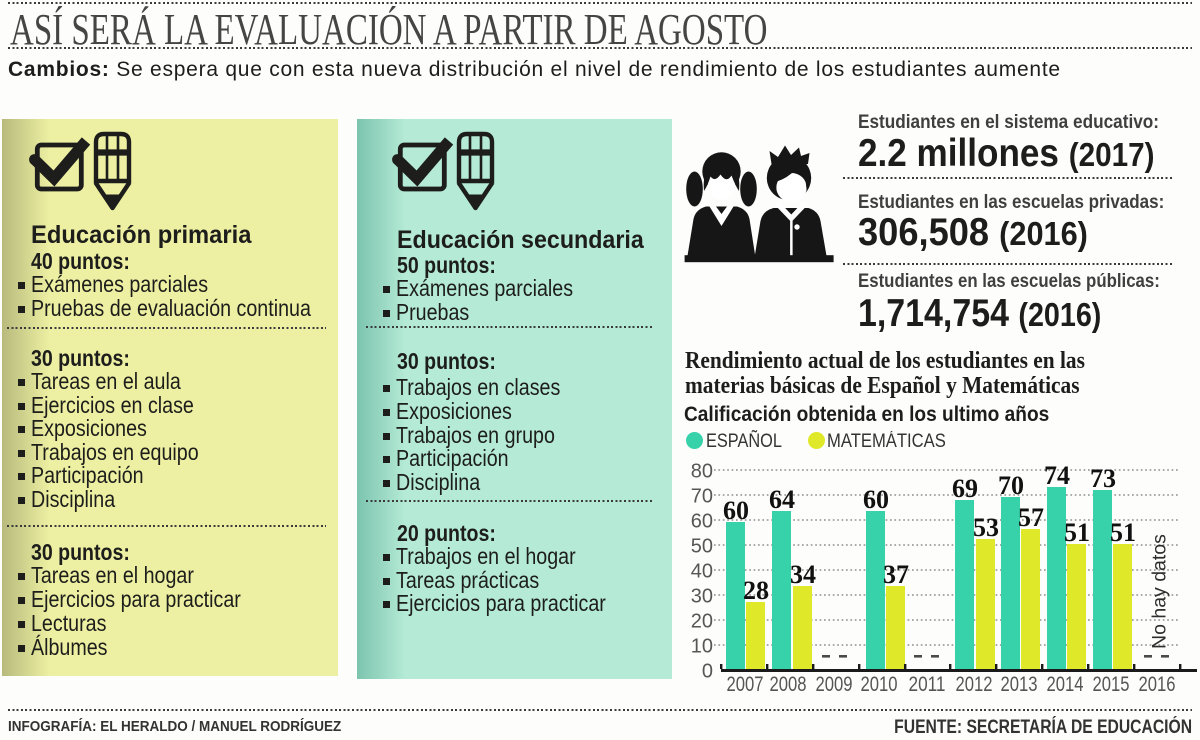 This screenshot has width=1200, height=740. I want to click on svg-text: 34, so click(803, 574).